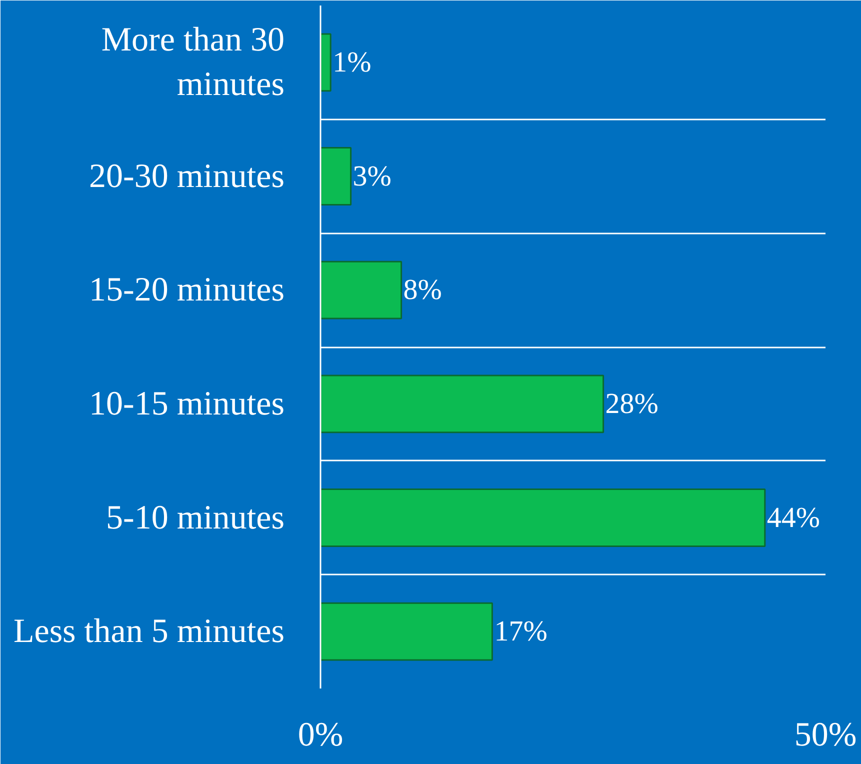 This screenshot has width=861, height=764. Describe the element at coordinates (186, 403) in the screenshot. I see `y-tick-label: 10-15 minutes` at that location.